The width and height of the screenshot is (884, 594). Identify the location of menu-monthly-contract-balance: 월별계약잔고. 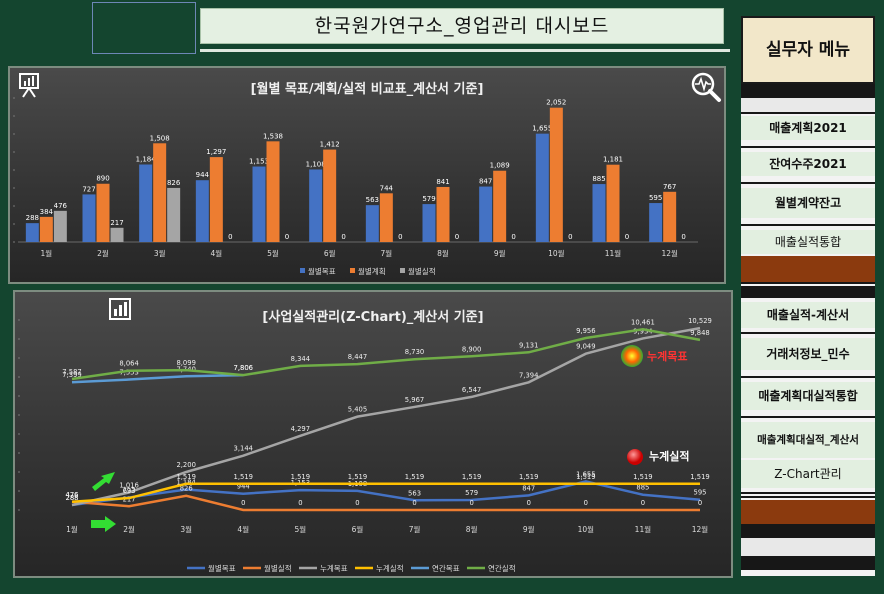
(808, 203).